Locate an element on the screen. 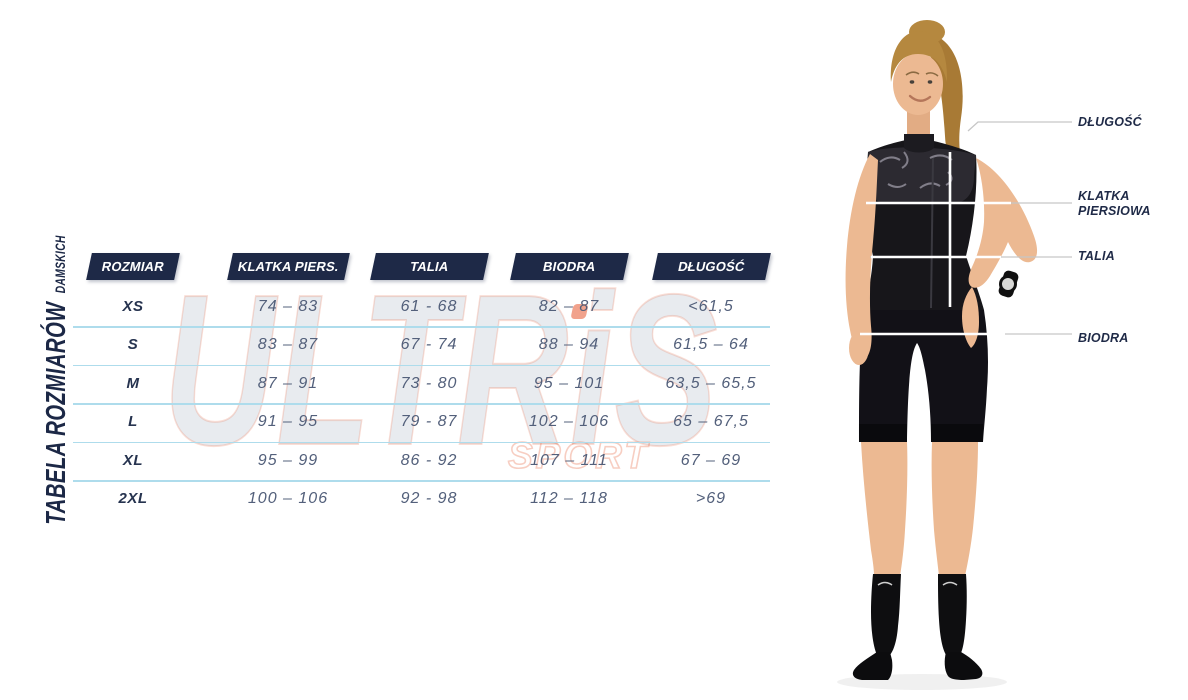 This screenshot has width=1188, height=700. size-label: L is located at coordinates (133, 422).